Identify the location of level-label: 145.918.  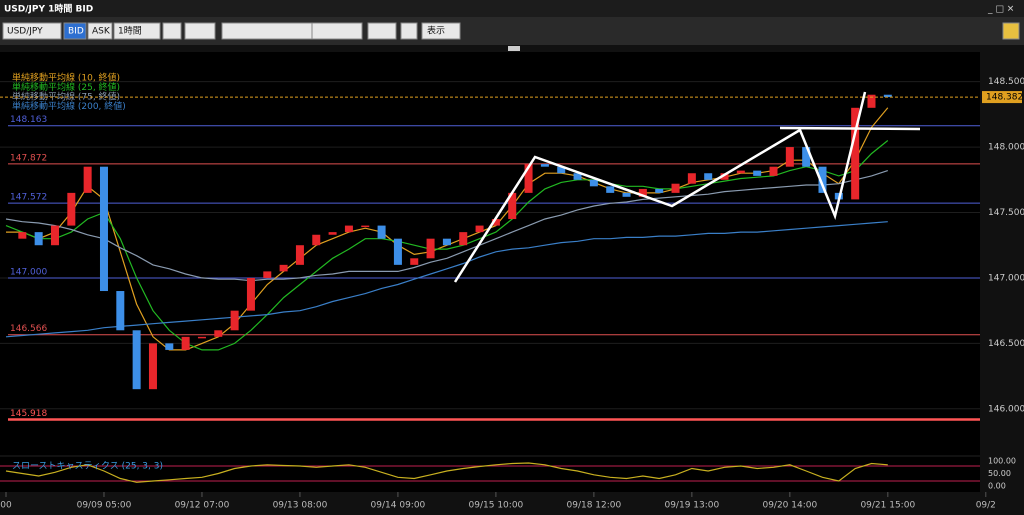
(28, 414).